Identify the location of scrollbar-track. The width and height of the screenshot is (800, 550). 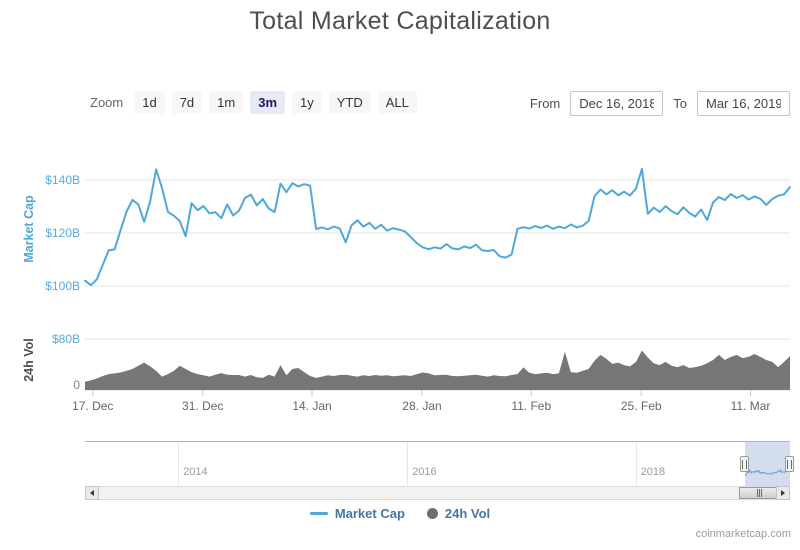
(437, 493).